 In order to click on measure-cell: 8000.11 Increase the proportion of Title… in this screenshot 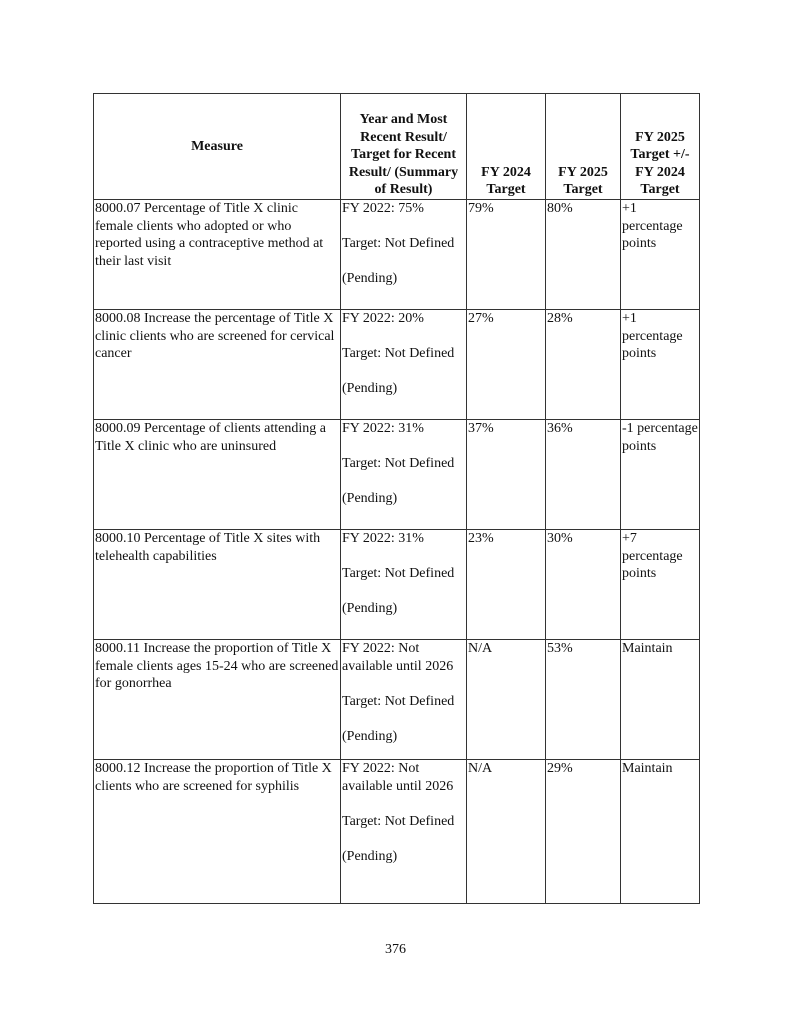, I will do `click(217, 699)`.